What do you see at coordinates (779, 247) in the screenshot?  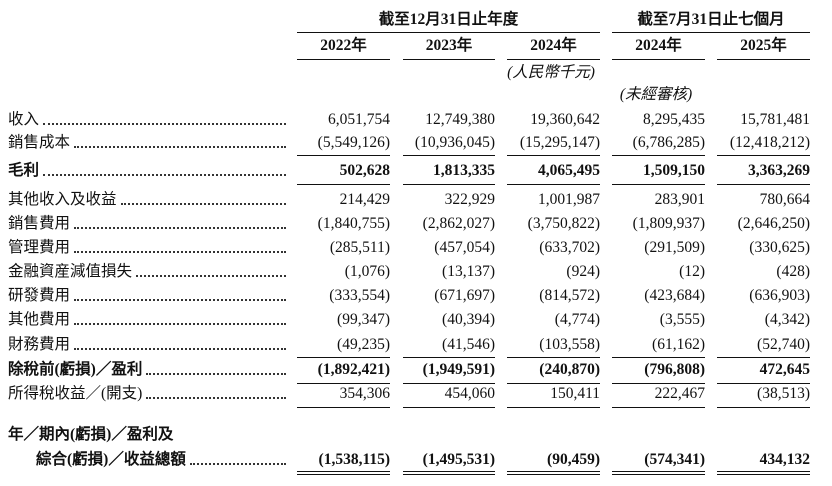 I see `cell-value: (330,625)` at bounding box center [779, 247].